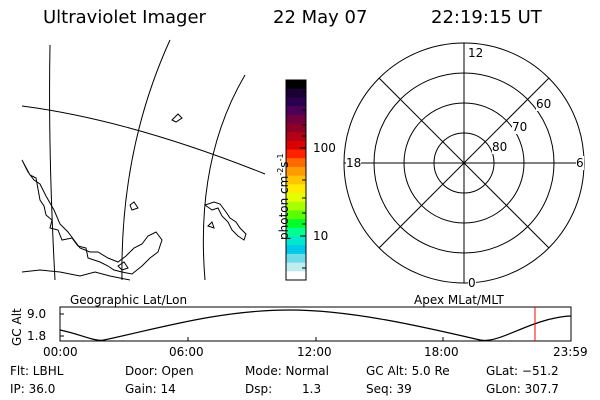 The height and width of the screenshot is (400, 600). I want to click on glat-info: GLat: −51.2, so click(522, 371).